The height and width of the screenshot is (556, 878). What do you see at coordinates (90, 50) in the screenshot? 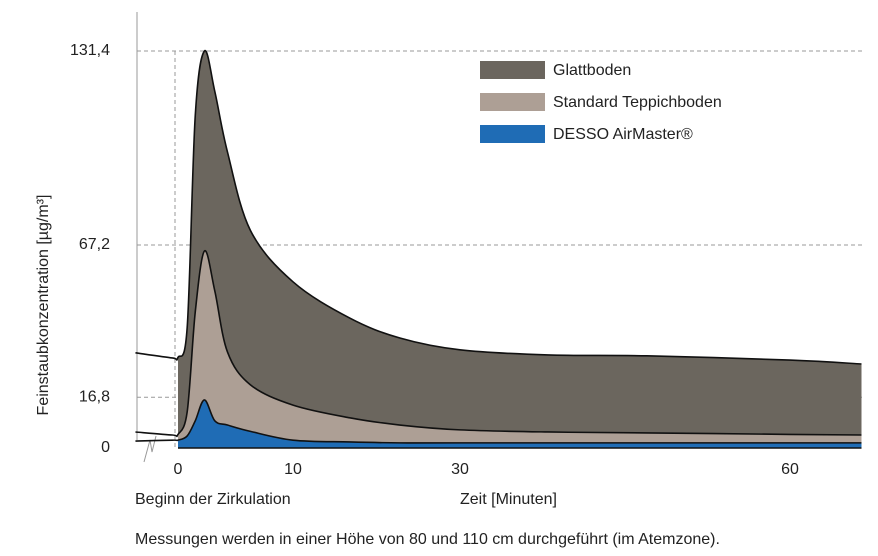
I see `y-tick-label: 131,4` at bounding box center [90, 50].